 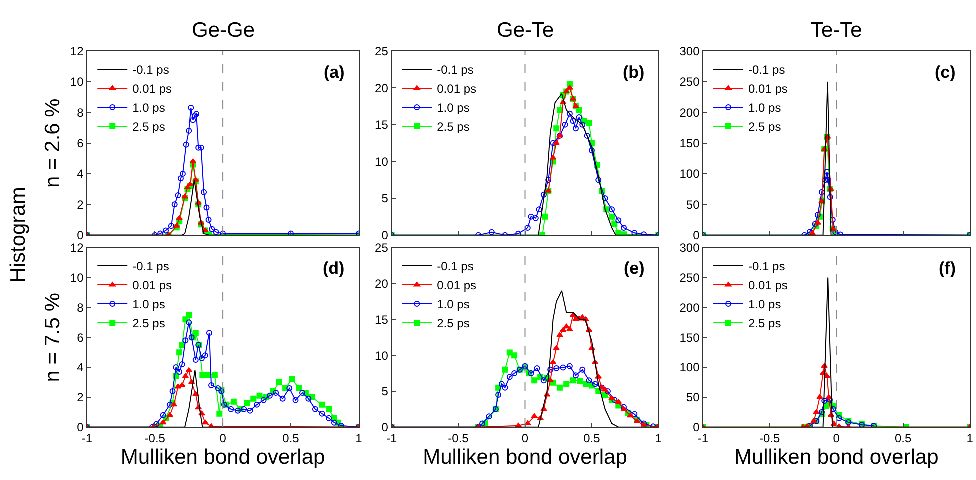 I want to click on y-axis-title: n = 2.6 %, so click(x=53, y=143).